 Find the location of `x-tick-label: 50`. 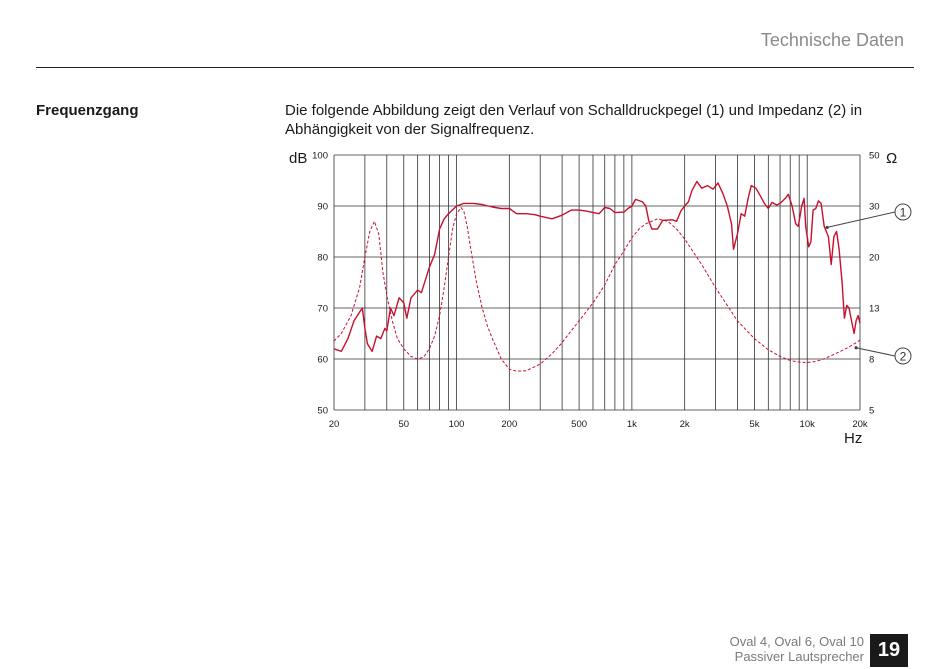

x-tick-label: 50 is located at coordinates (403, 424).